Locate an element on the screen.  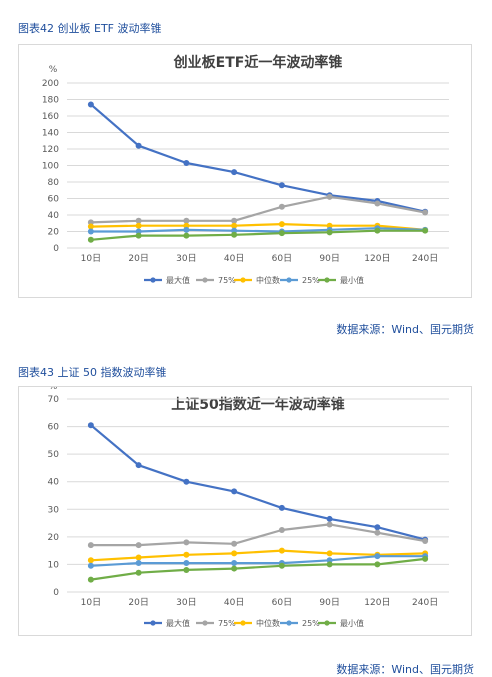
figure-caption: 图表43 上证 50 指数波动率锥 is located at coordinates (92, 372).